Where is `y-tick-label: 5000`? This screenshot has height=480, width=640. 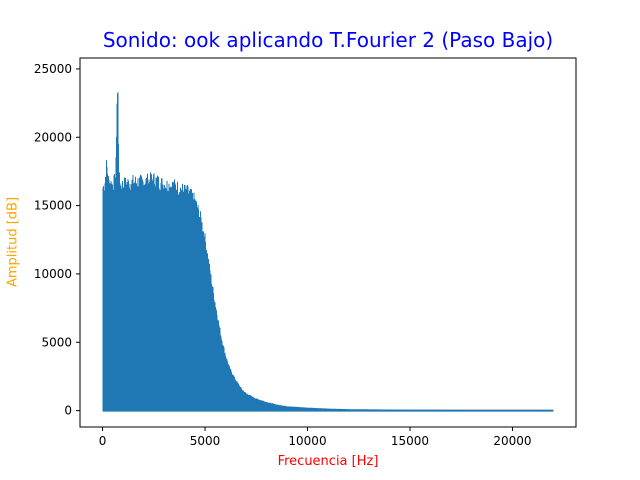
y-tick-label: 5000 is located at coordinates (56, 342).